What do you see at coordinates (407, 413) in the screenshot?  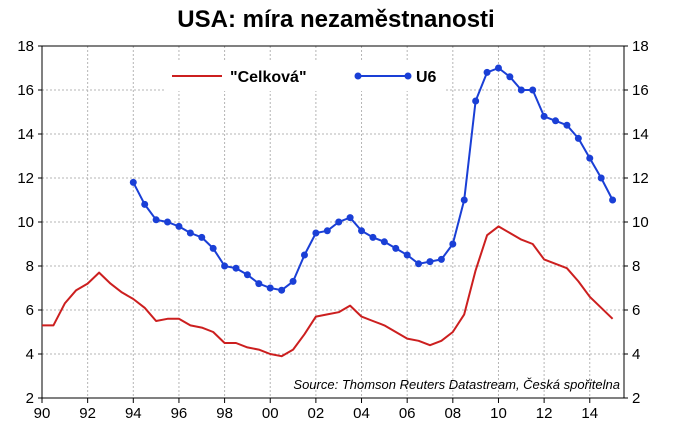 I see `x-tick-label: 06` at bounding box center [407, 413].